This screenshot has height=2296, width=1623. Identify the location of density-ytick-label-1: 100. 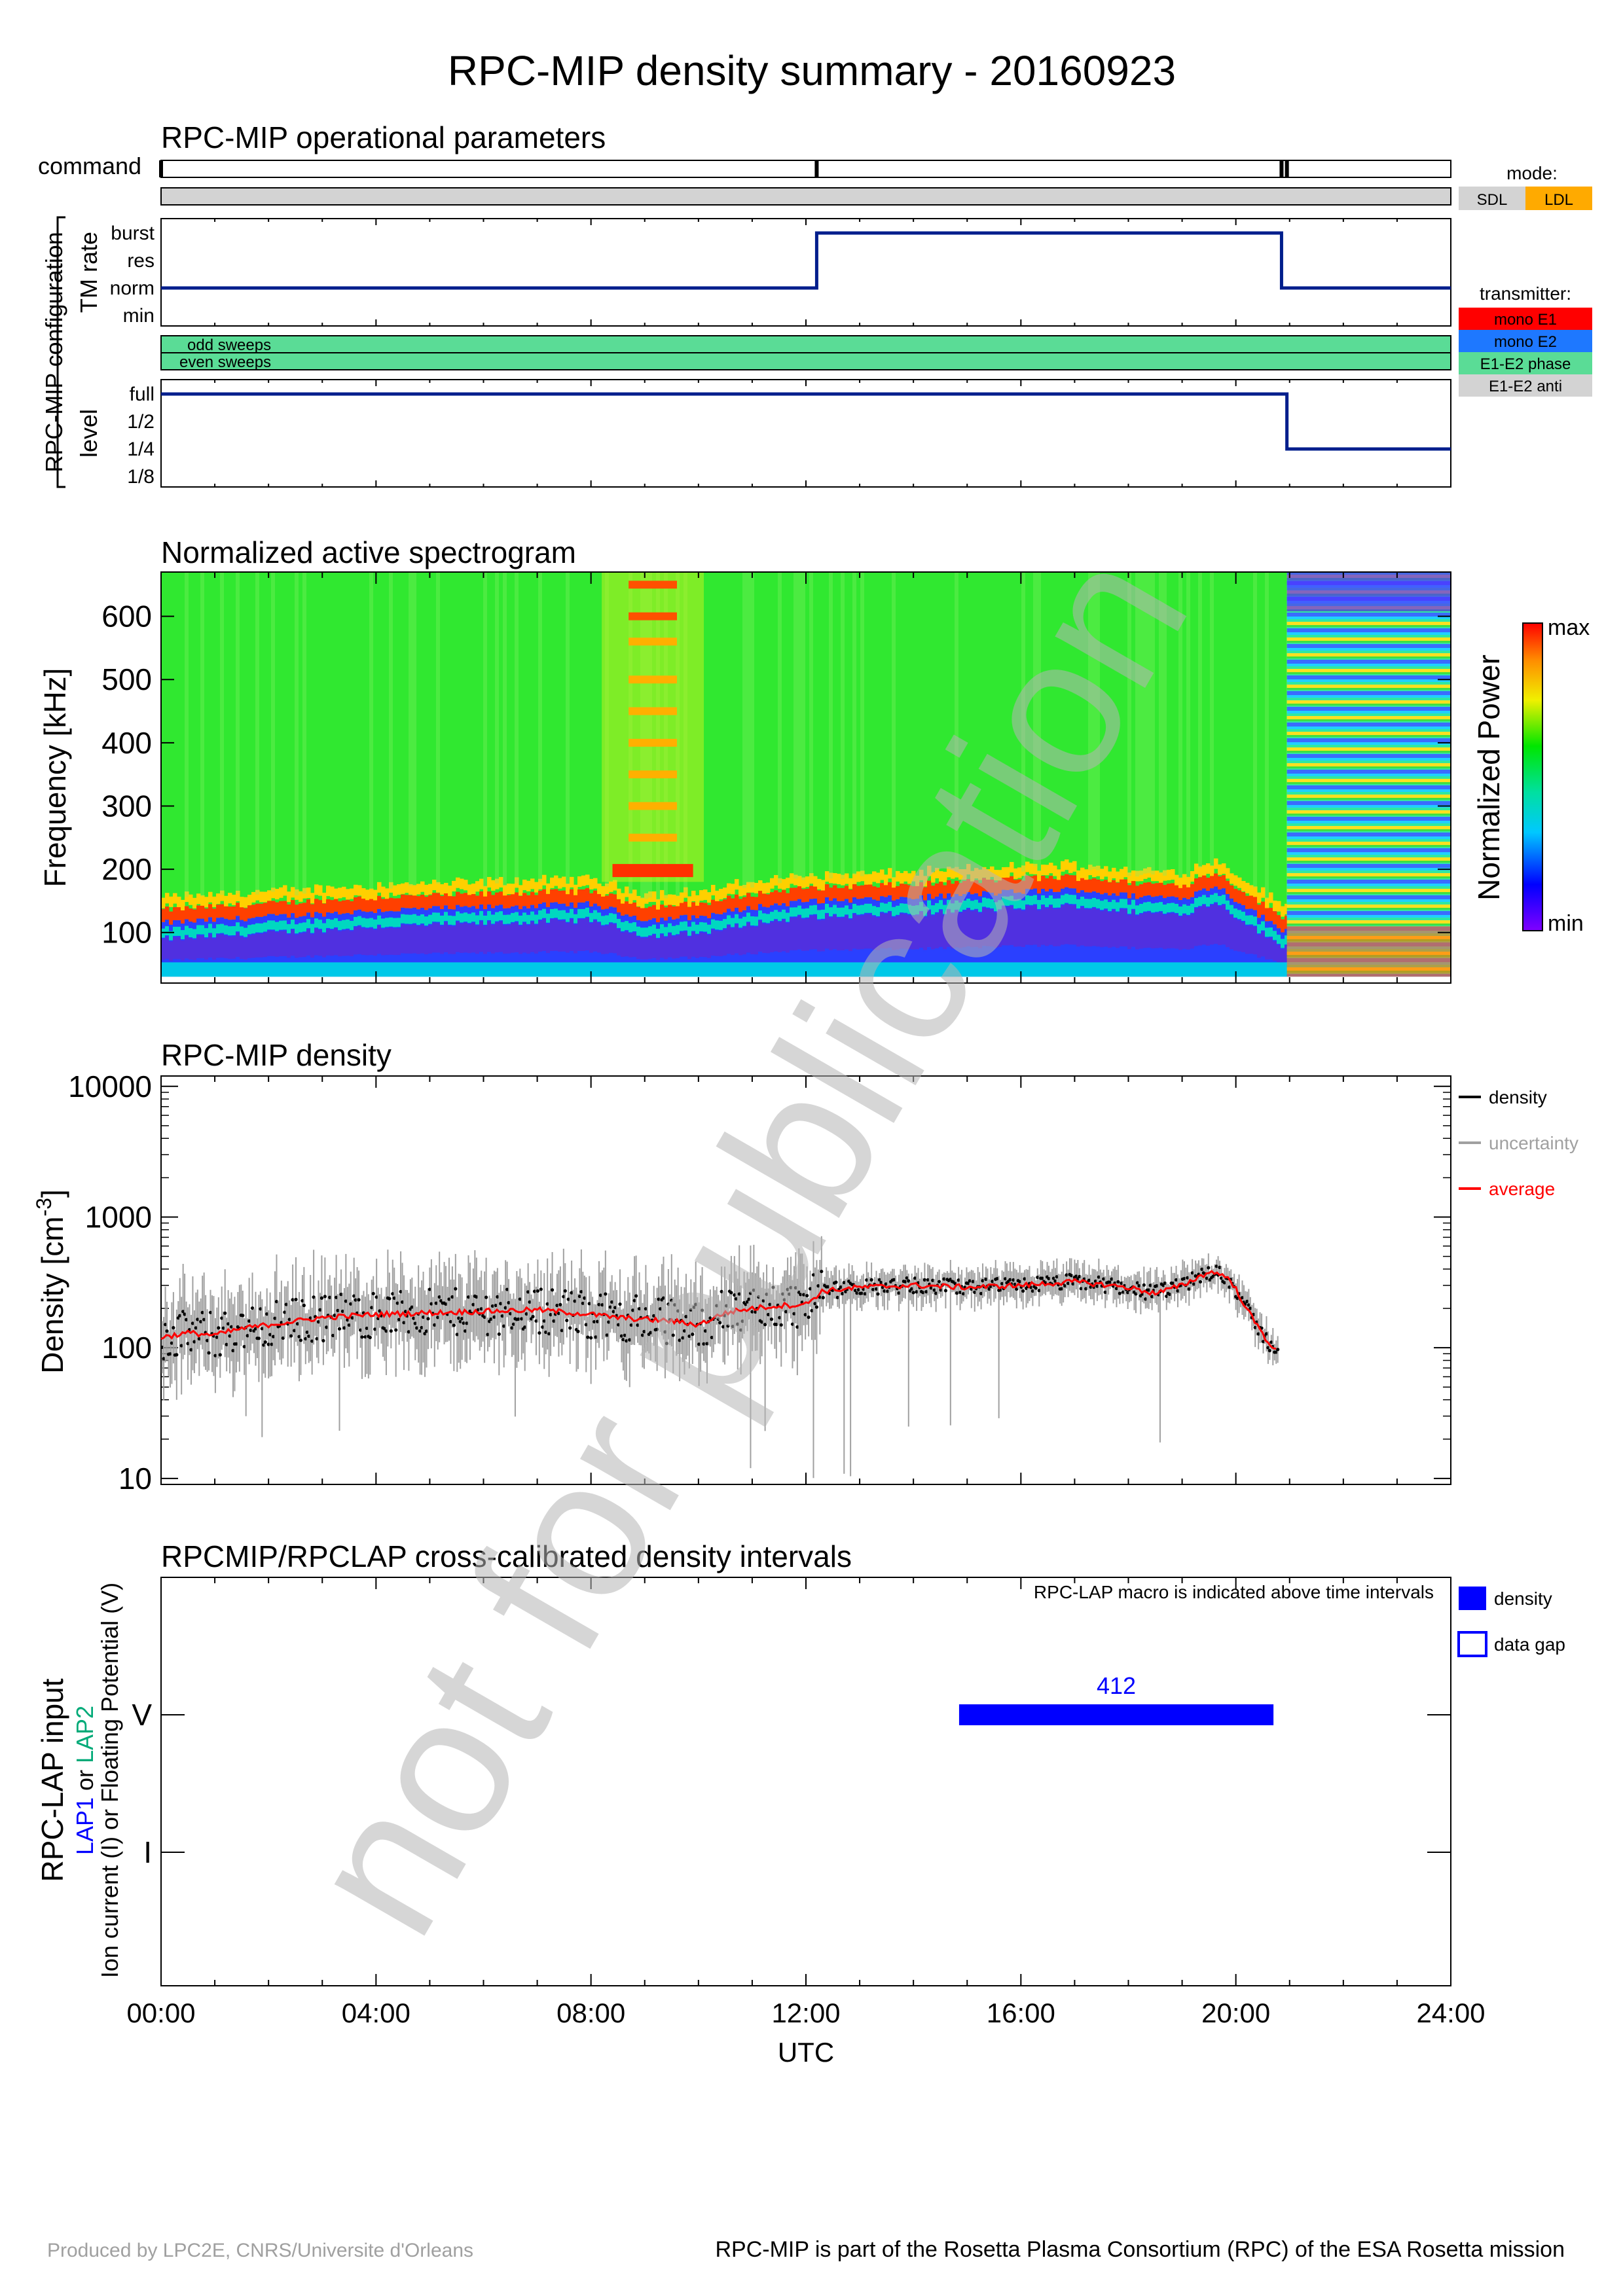
(126, 1348).